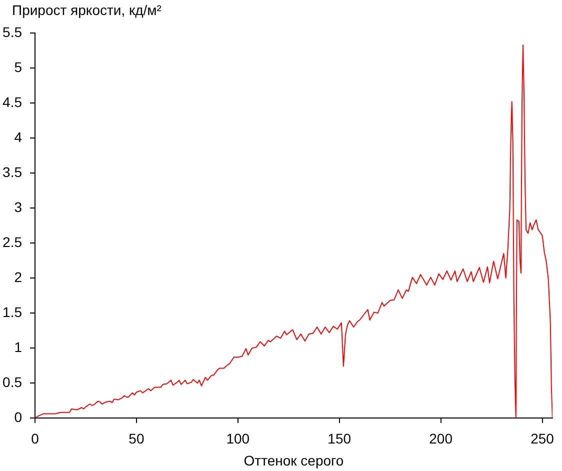 This screenshot has width=562, height=471. What do you see at coordinates (87, 10) in the screenshot?
I see `y-axis-title: Прирост яркости, кд/м²` at bounding box center [87, 10].